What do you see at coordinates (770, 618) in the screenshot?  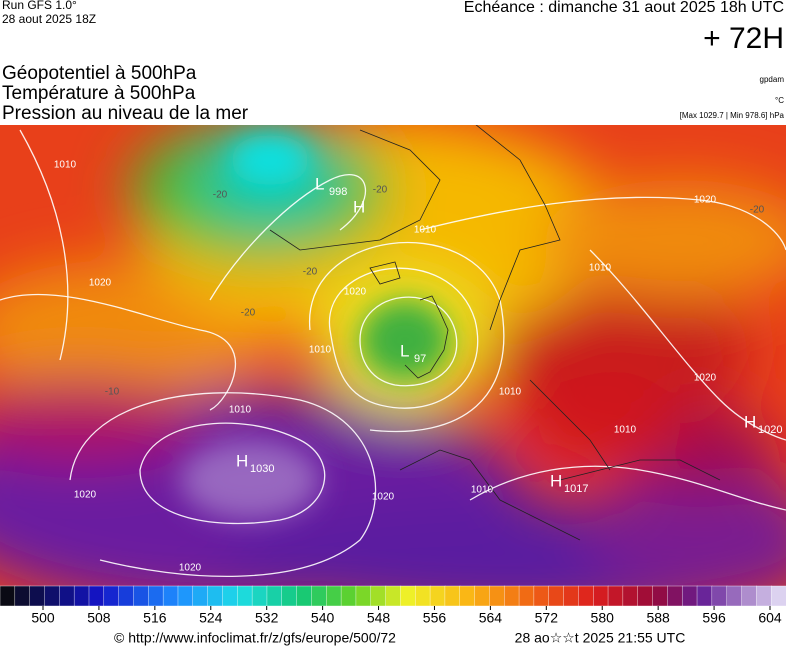 I see `colorbar-tick-label: 604` at bounding box center [770, 618].